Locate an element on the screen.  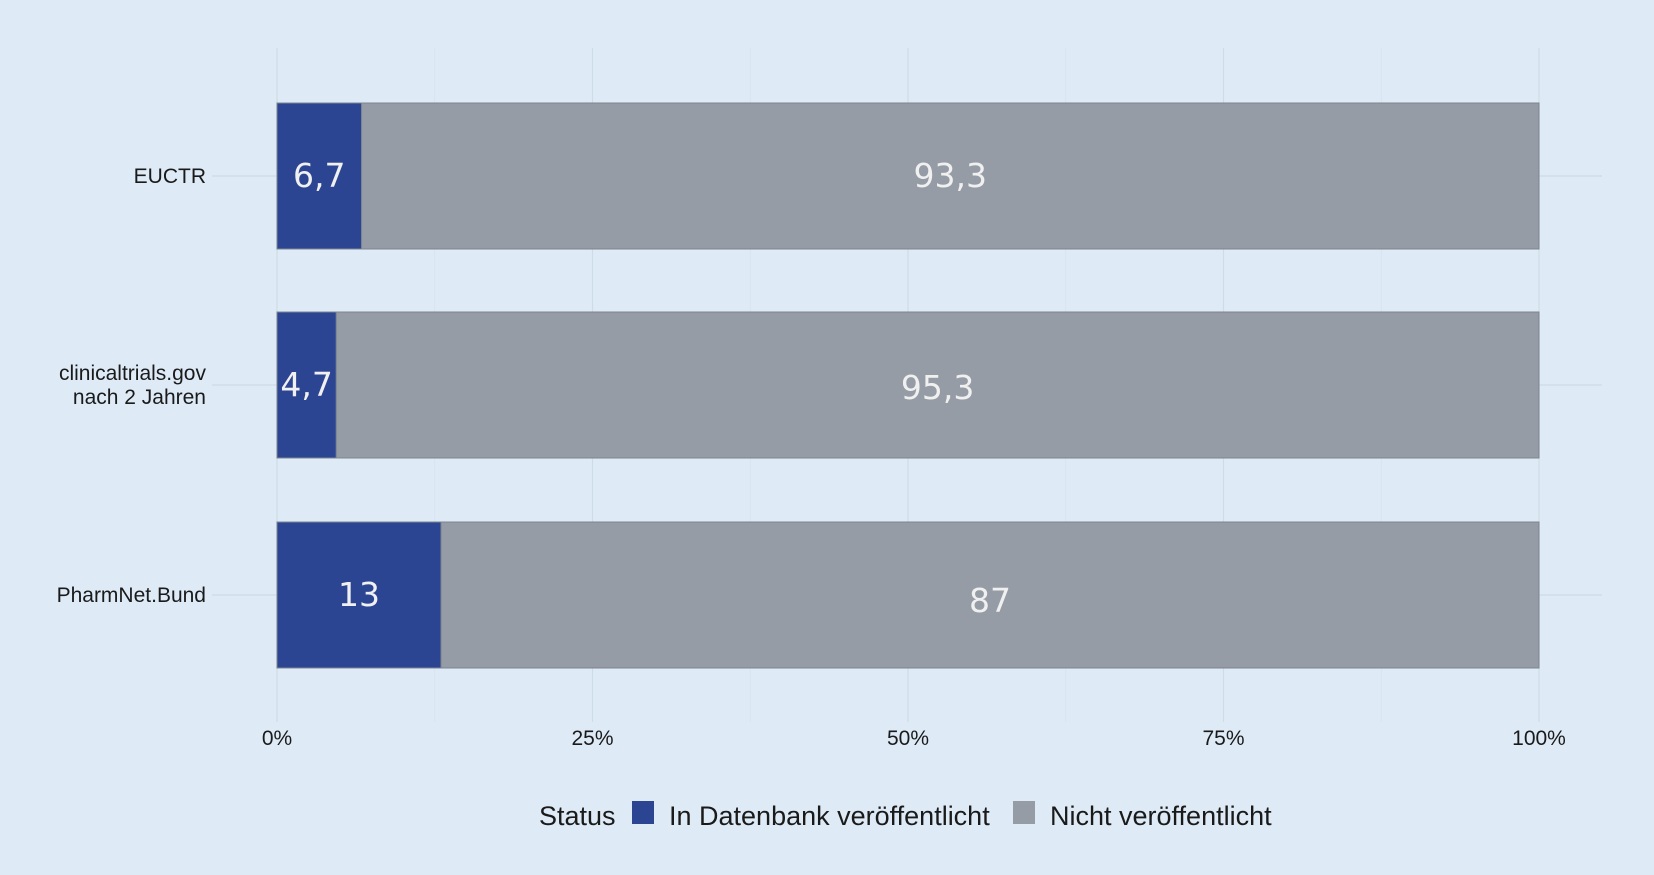
category-label: clinicaltrials.gov nach 2 Jahren is located at coordinates (133, 385).